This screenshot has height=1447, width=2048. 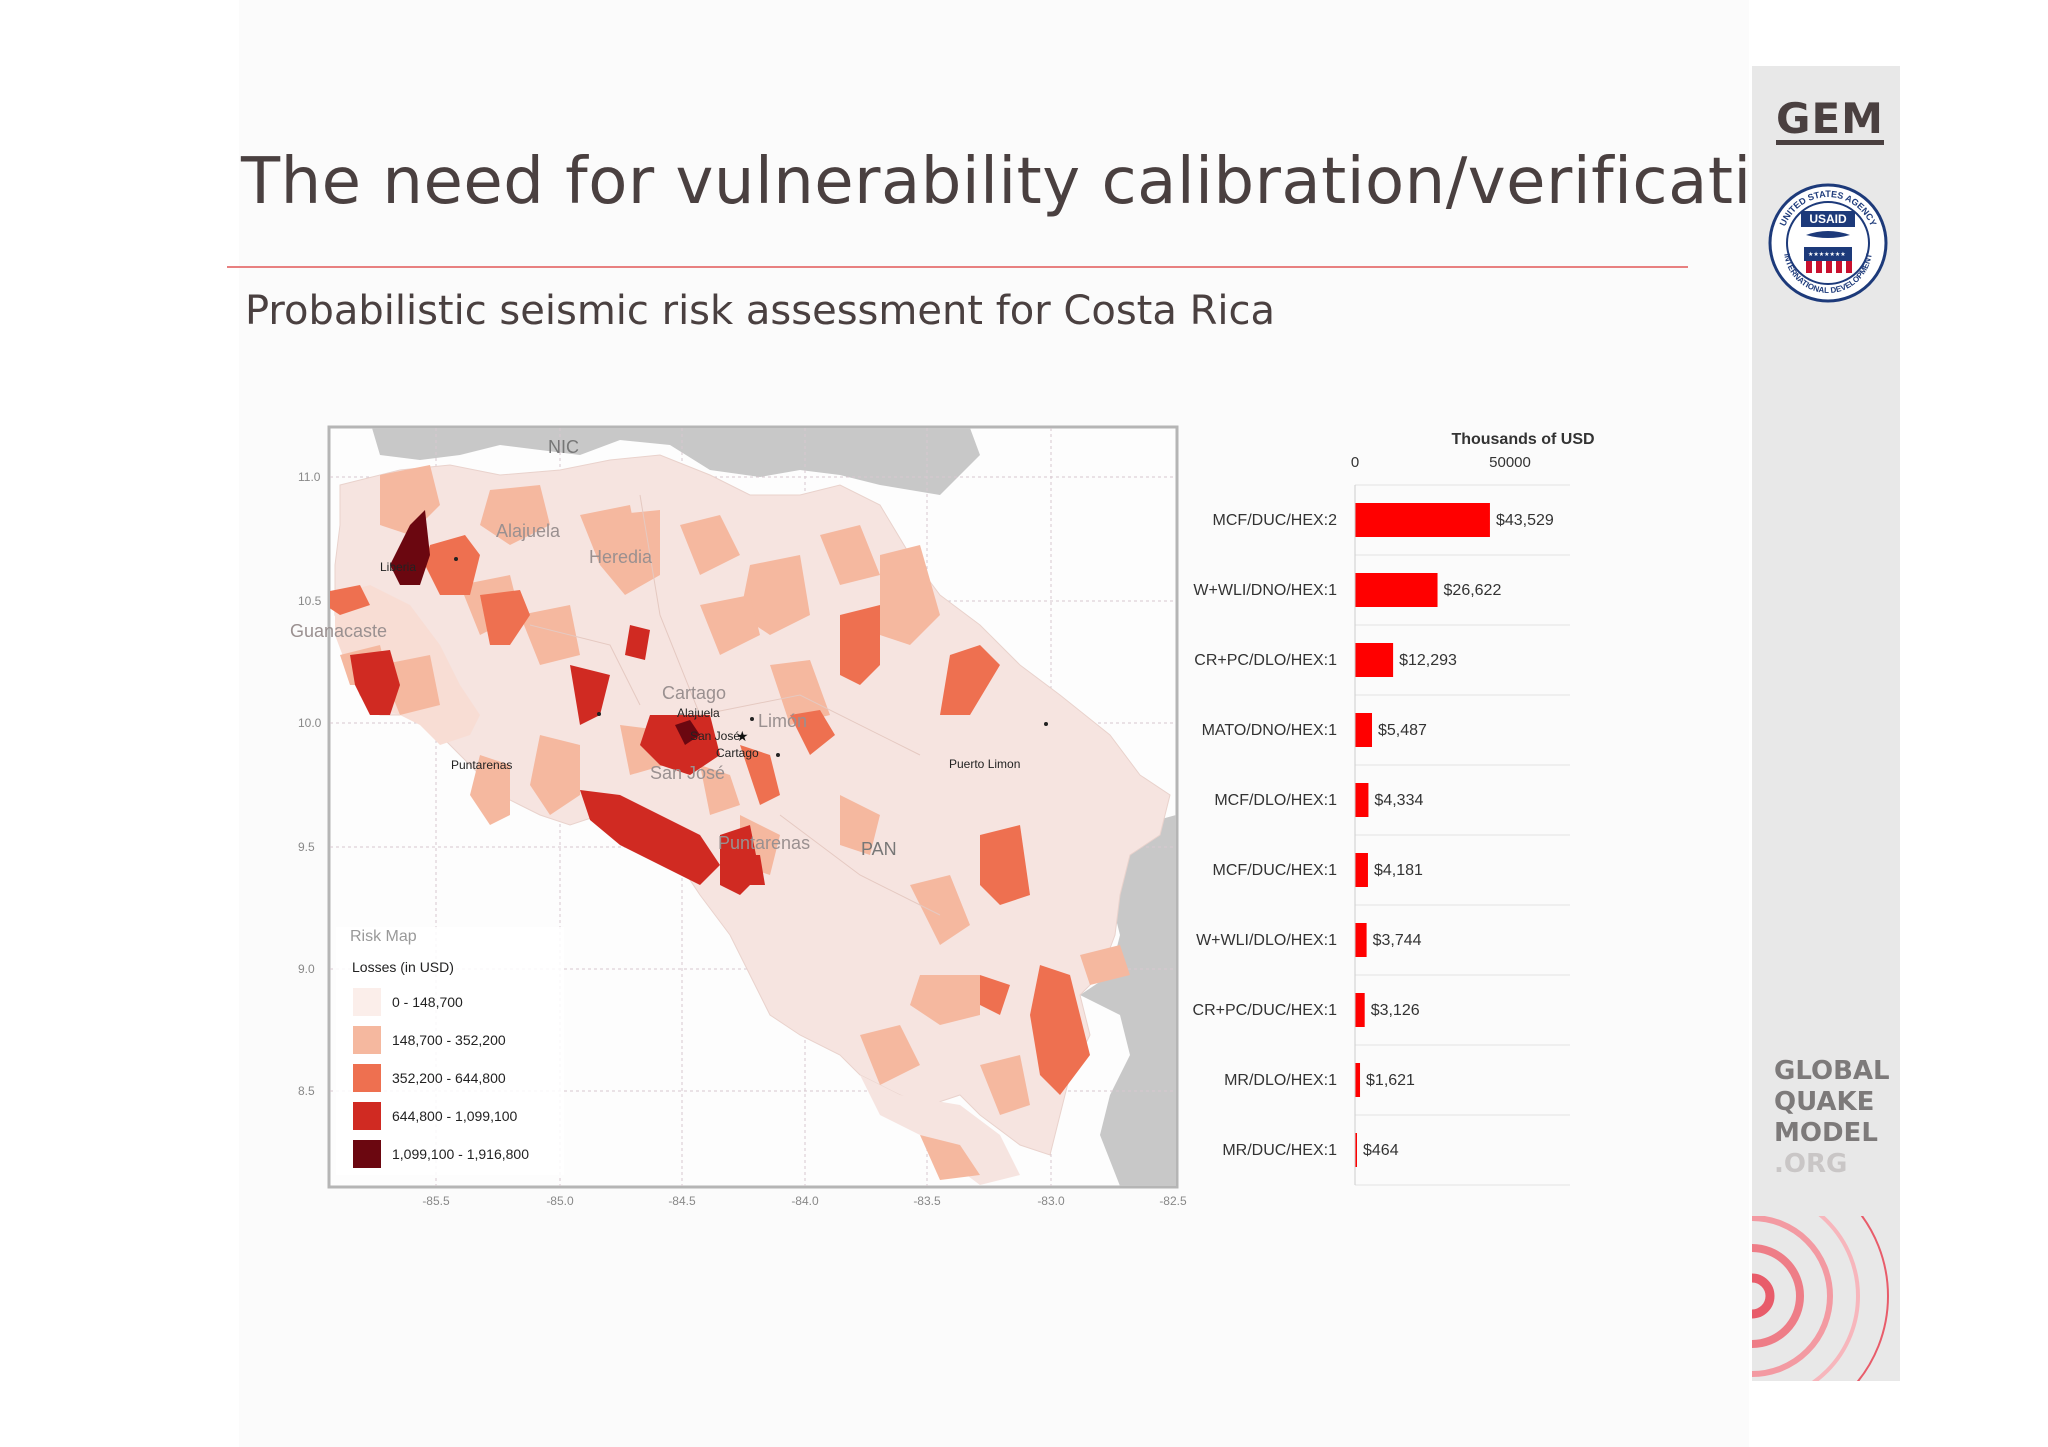 What do you see at coordinates (687, 773) in the screenshot?
I see `province-label: San José` at bounding box center [687, 773].